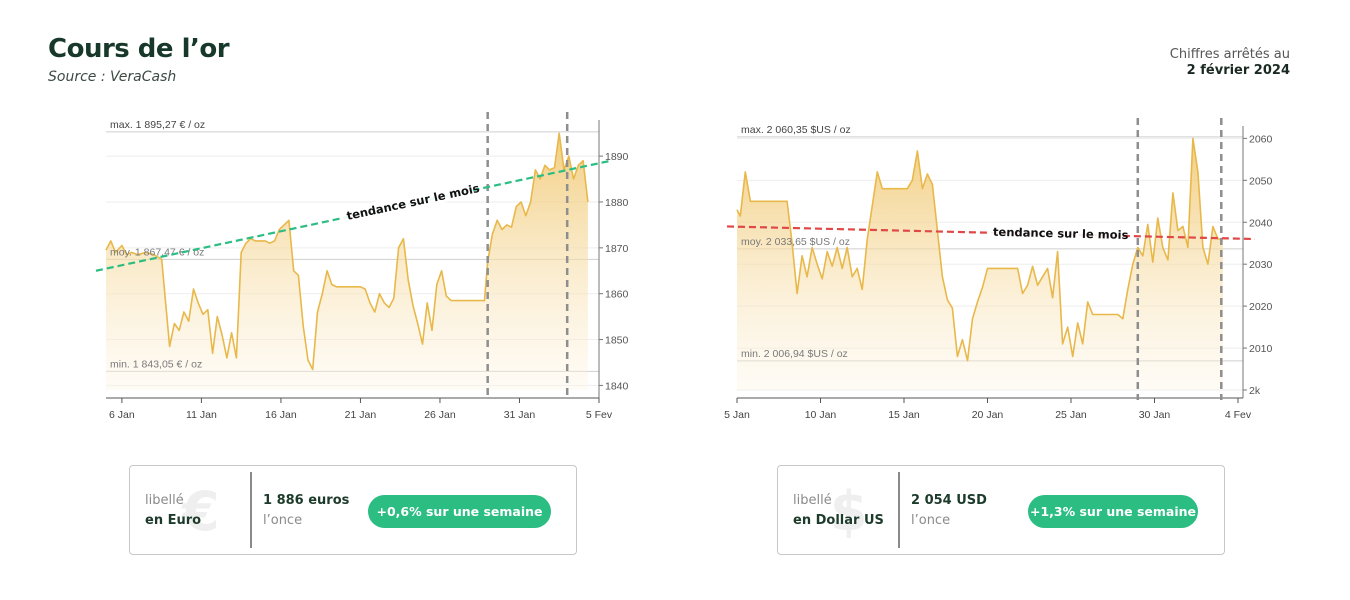 Image resolution: width=1350 pixels, height=600 pixels. I want to click on x-tick-label: 5 Fev, so click(599, 415).